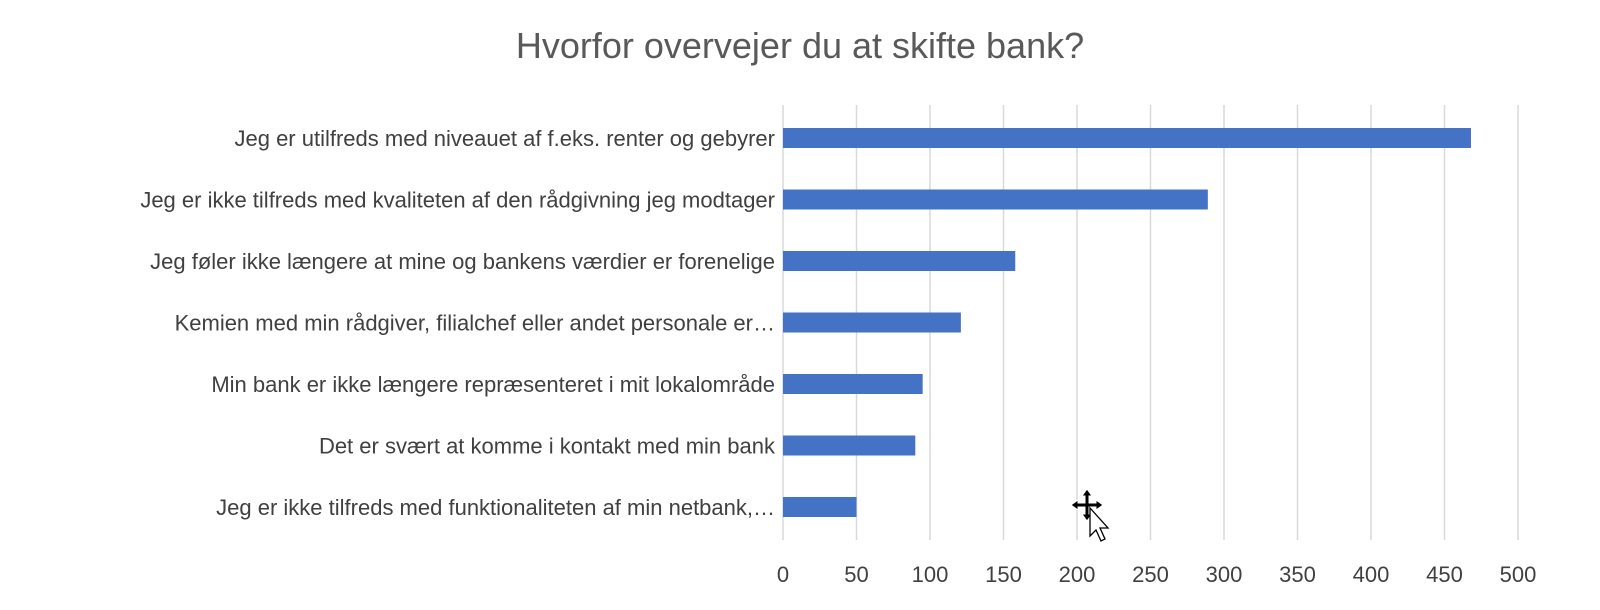 The width and height of the screenshot is (1600, 610). What do you see at coordinates (1150, 574) in the screenshot?
I see `x-tick-label: 250` at bounding box center [1150, 574].